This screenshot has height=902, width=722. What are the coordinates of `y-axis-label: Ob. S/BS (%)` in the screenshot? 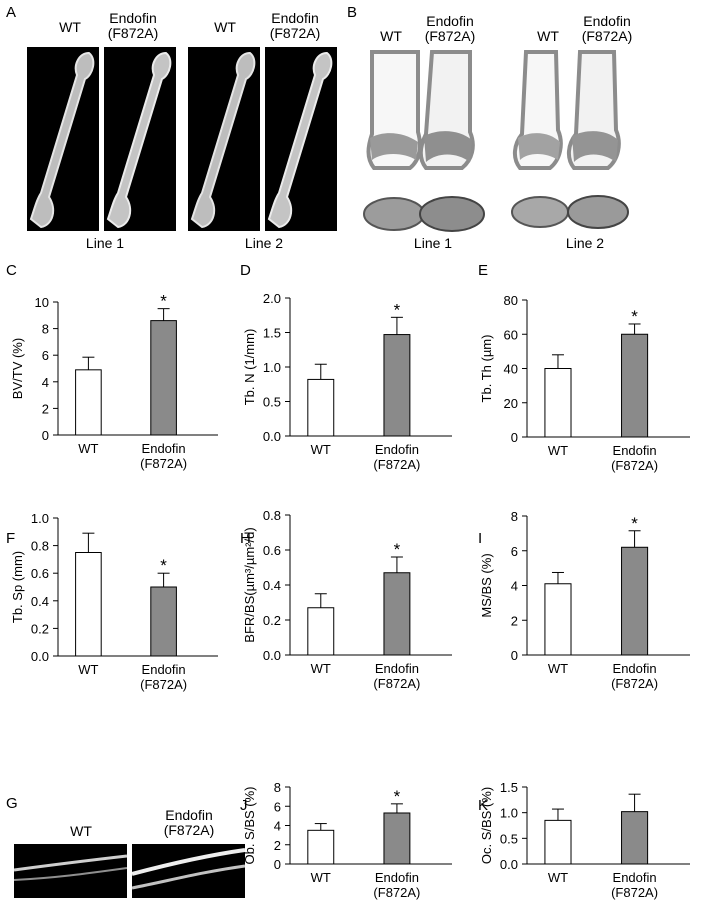 It's located at (249, 825).